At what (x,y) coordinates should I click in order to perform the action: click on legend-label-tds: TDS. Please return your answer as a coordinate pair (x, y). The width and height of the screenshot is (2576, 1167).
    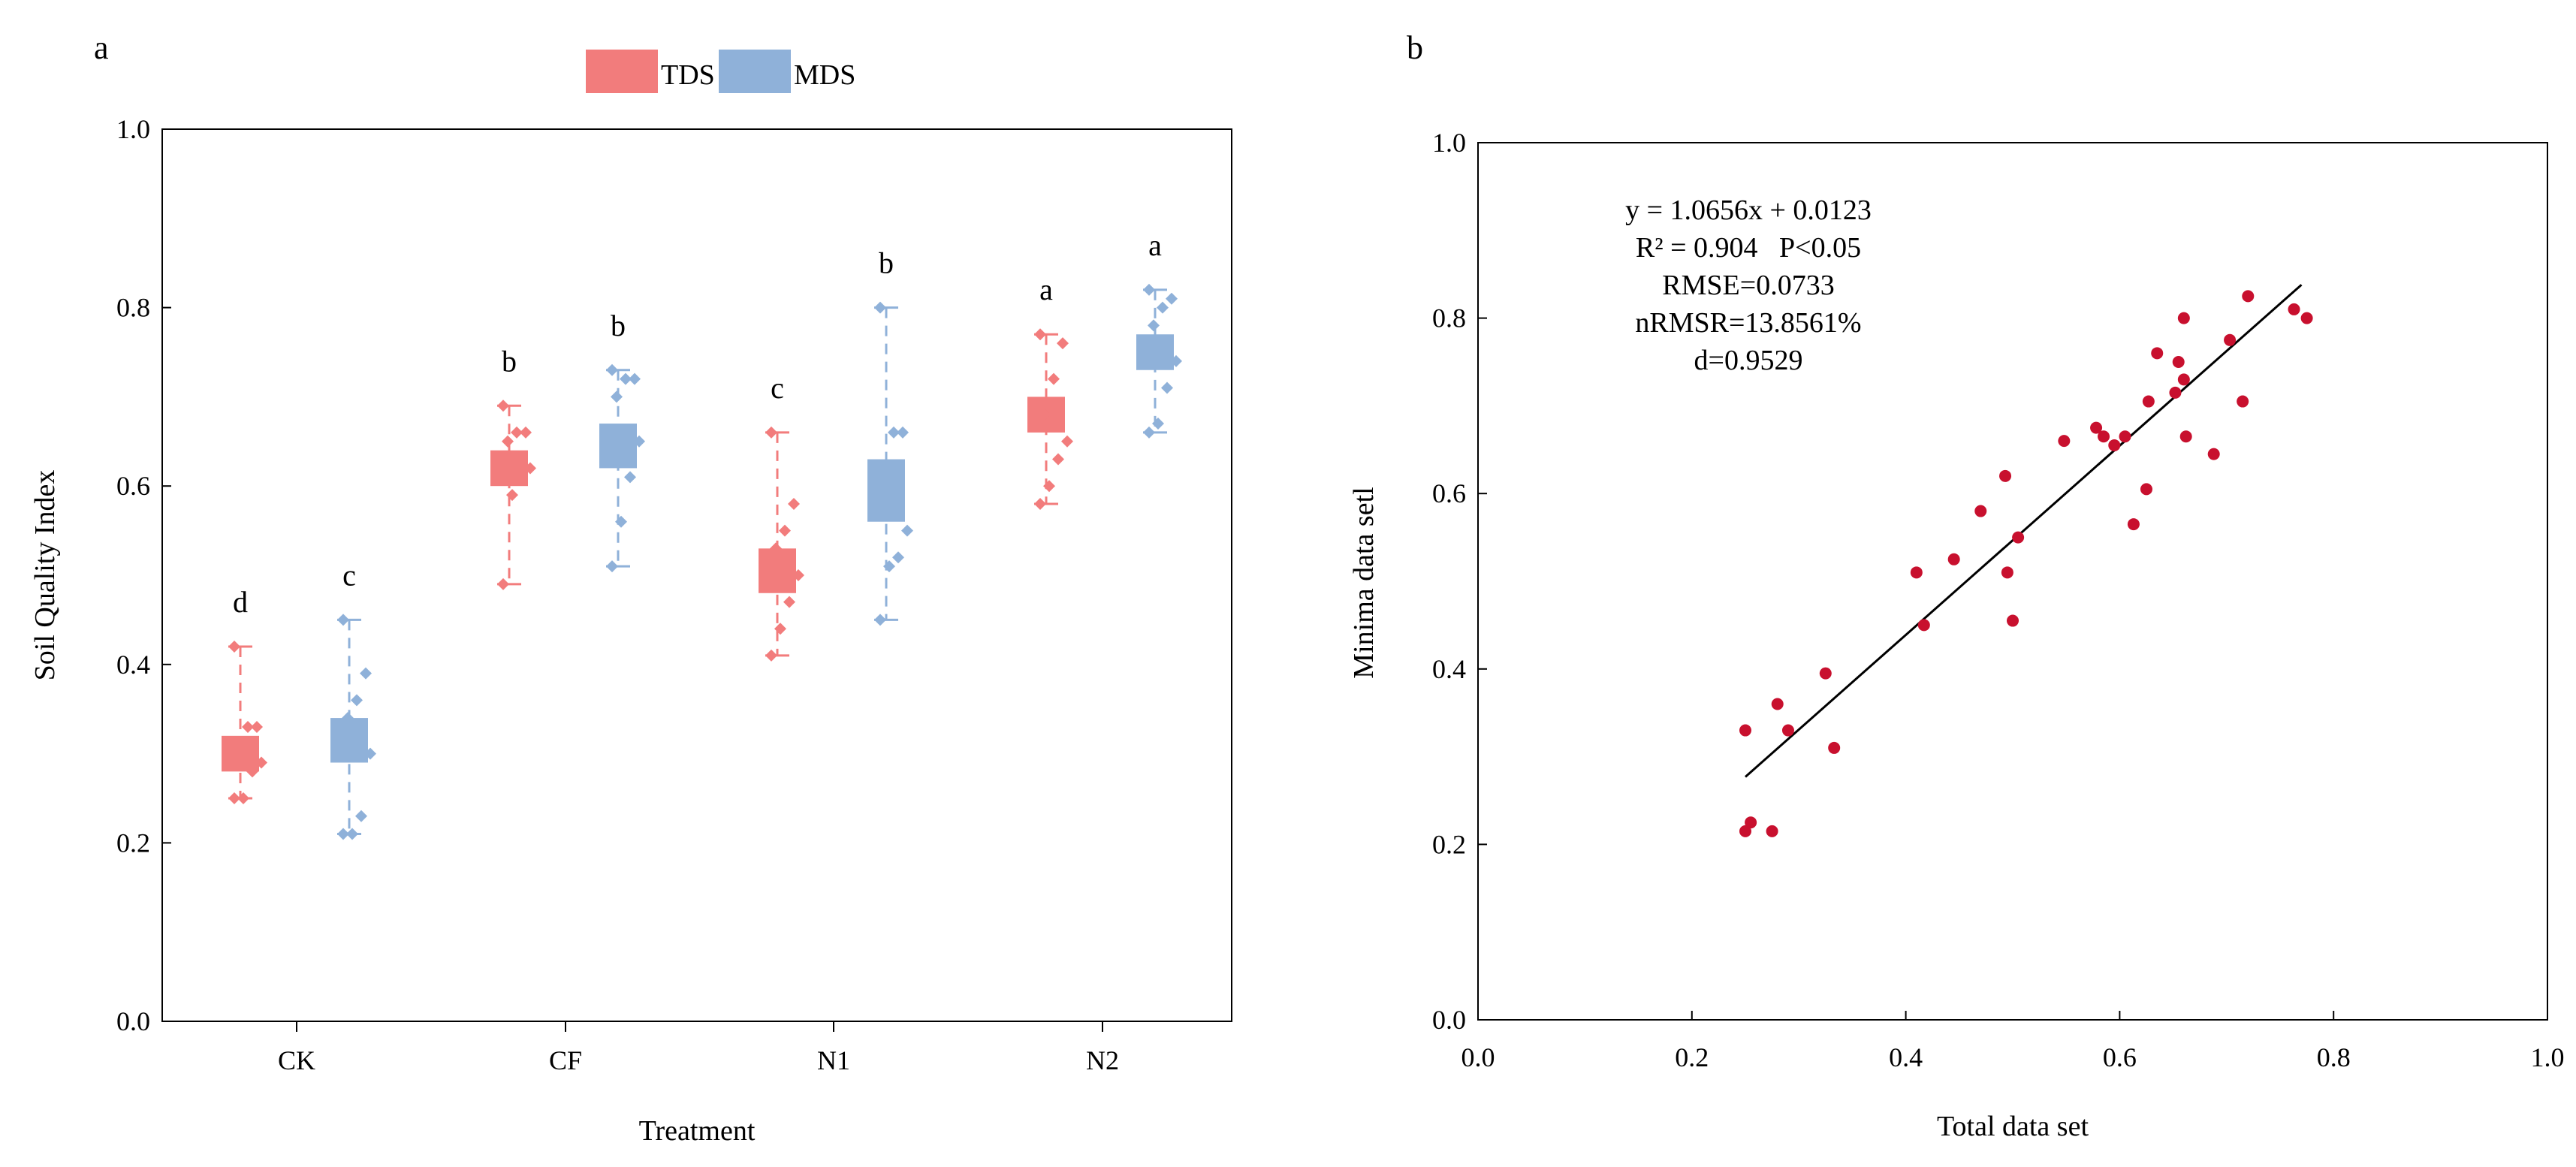
    Looking at the image, I should click on (688, 75).